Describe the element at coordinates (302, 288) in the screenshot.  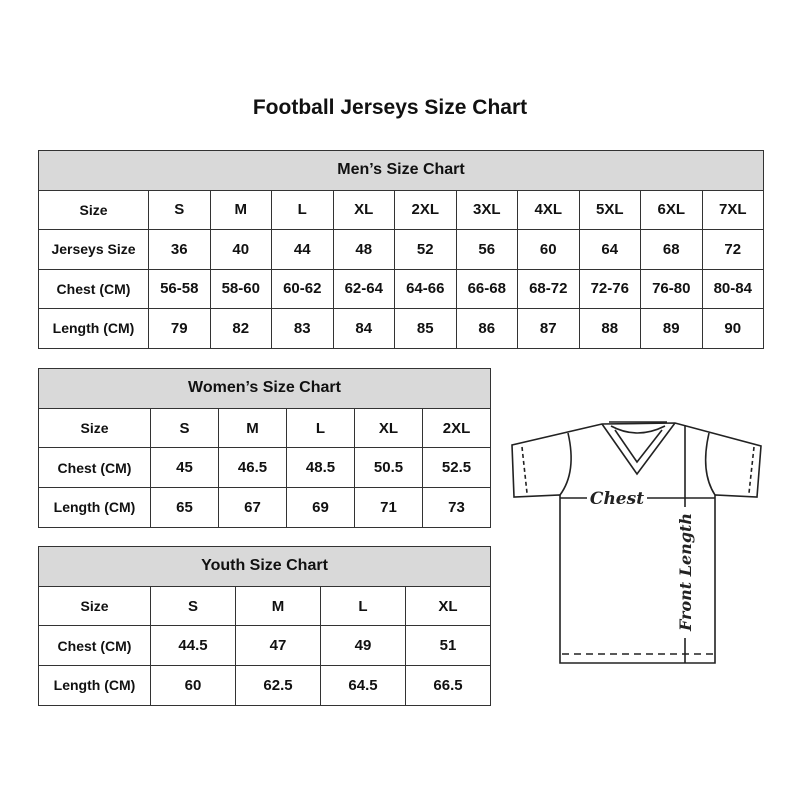
I see `table-cell: 60-62` at that location.